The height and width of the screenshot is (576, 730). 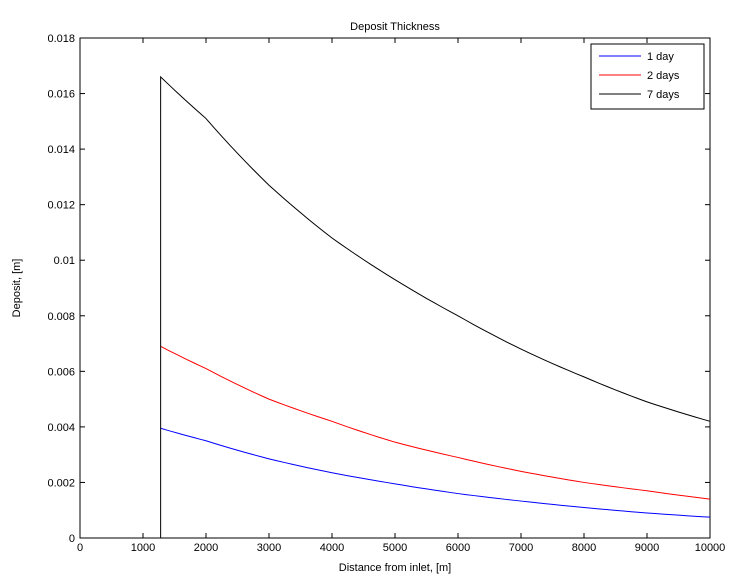 I want to click on x-tick-label: 9000, so click(x=647, y=548).